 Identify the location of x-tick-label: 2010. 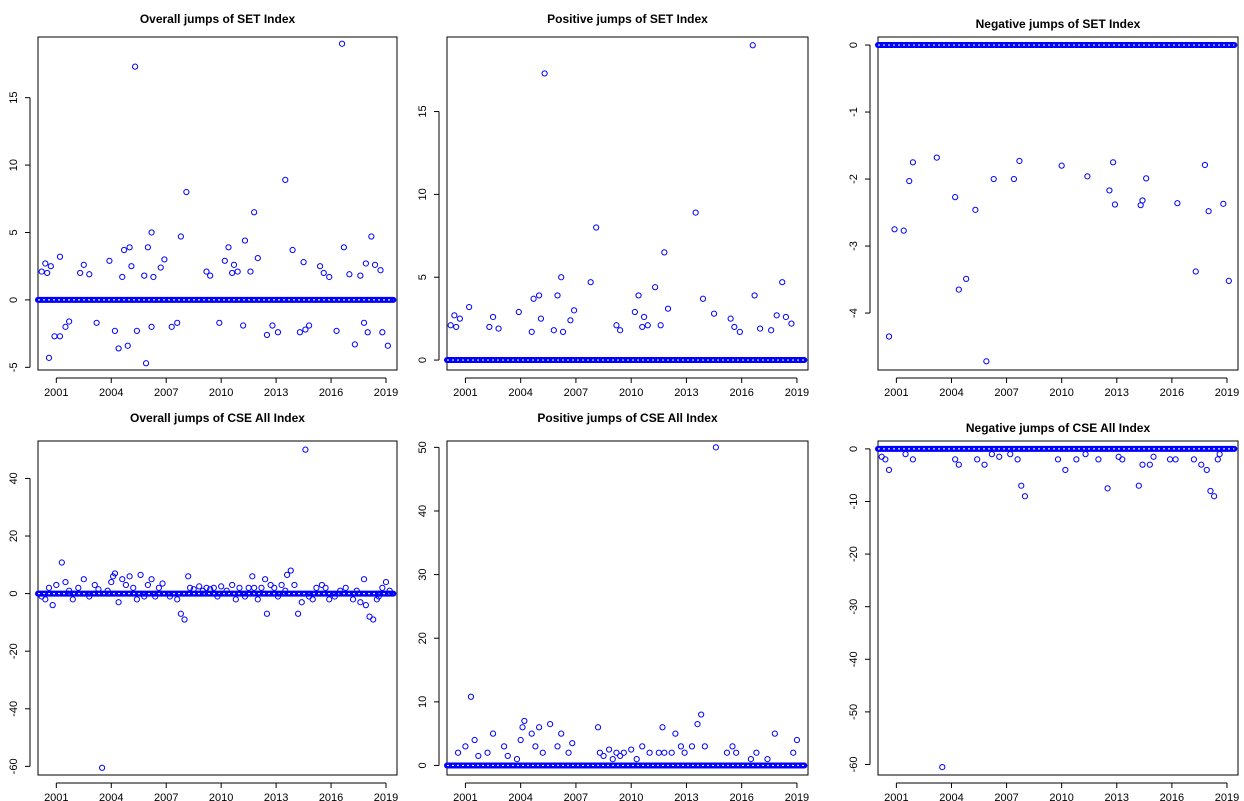
(1061, 796).